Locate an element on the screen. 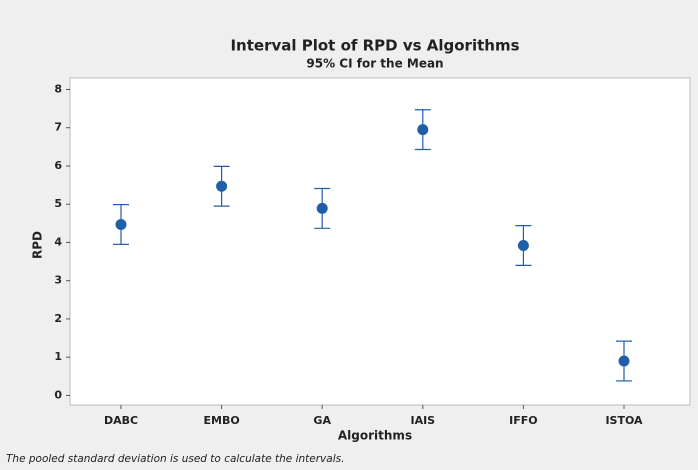  x-axis-label: Algorithms is located at coordinates (375, 436).